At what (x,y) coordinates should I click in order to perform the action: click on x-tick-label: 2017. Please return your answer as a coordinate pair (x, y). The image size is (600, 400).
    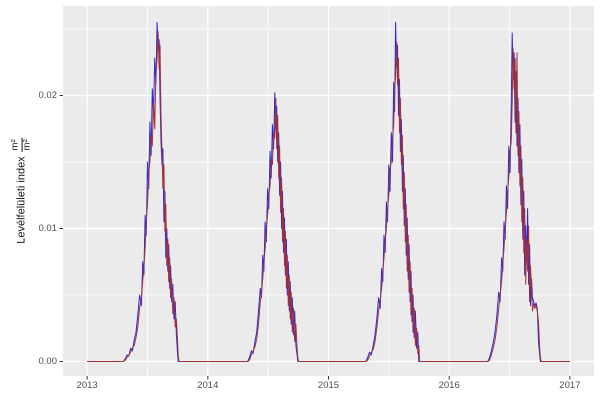
    Looking at the image, I should click on (570, 385).